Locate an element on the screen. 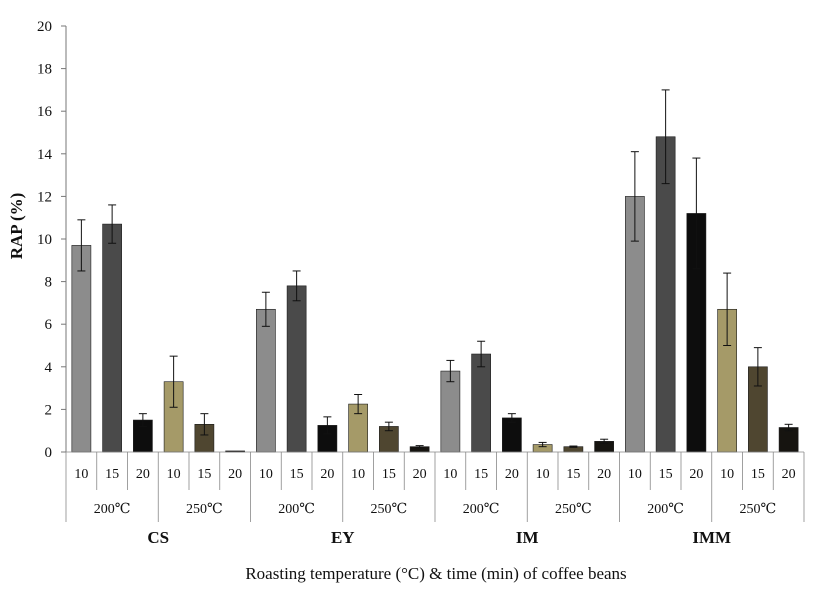 The width and height of the screenshot is (827, 594). sample-label-im: IM is located at coordinates (527, 537).